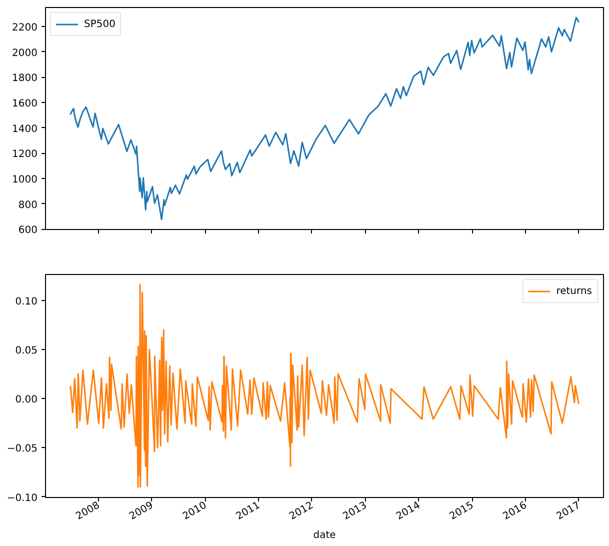 The width and height of the screenshot is (609, 546). What do you see at coordinates (25, 28) in the screenshot?
I see `y-tick-label: 2200` at bounding box center [25, 28].